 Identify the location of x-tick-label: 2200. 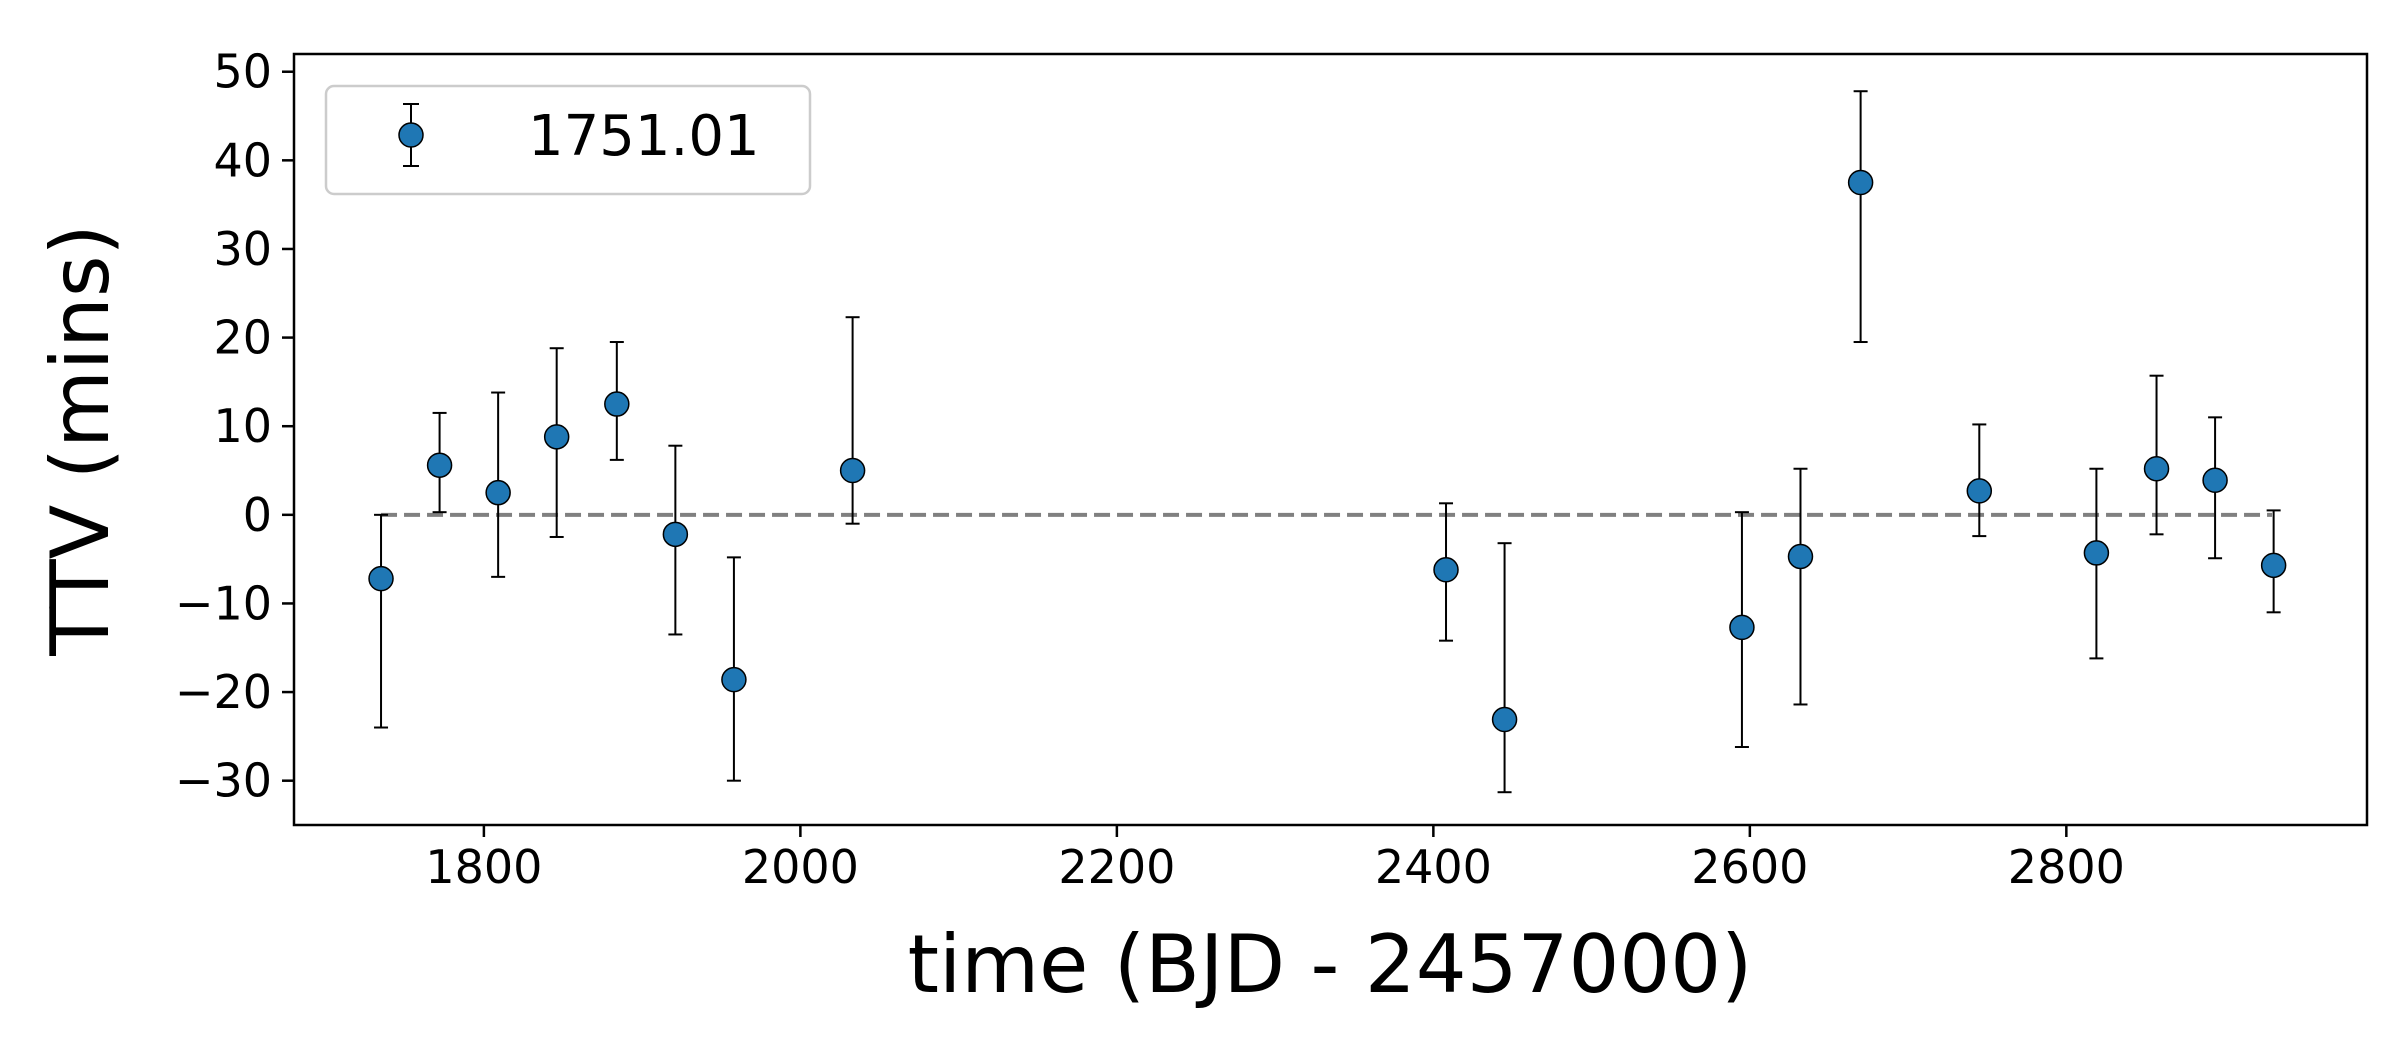
(1116, 867).